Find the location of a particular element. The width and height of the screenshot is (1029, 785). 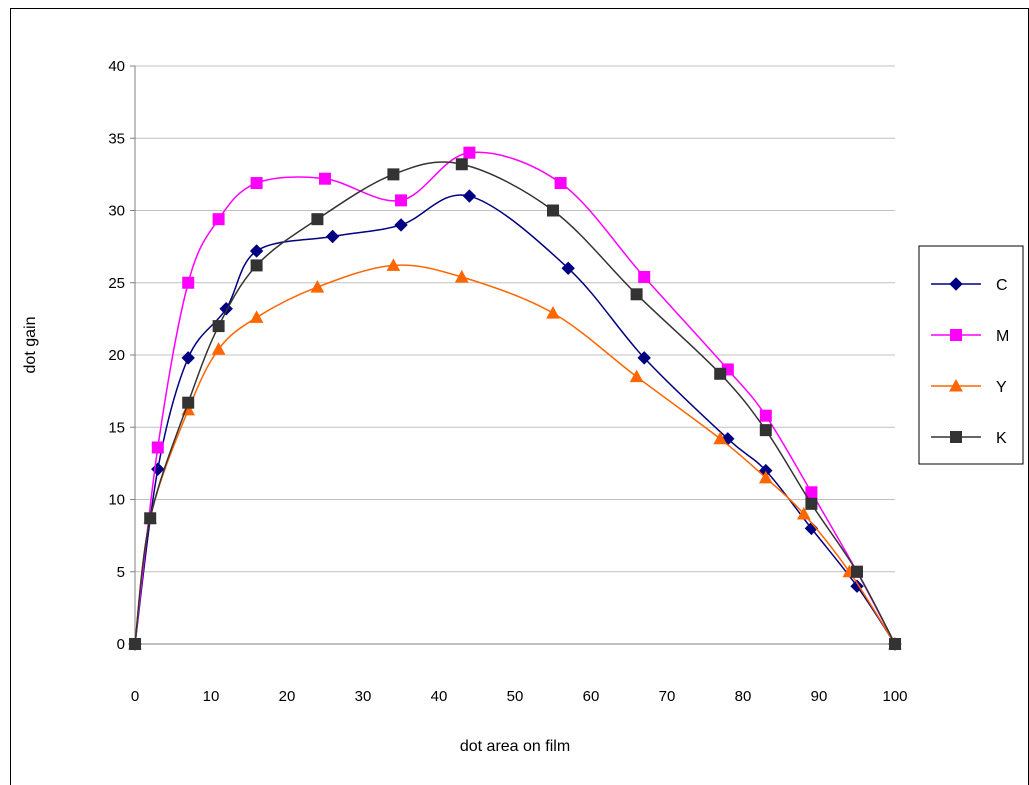

y-tick-label: 20 is located at coordinates (116, 355).